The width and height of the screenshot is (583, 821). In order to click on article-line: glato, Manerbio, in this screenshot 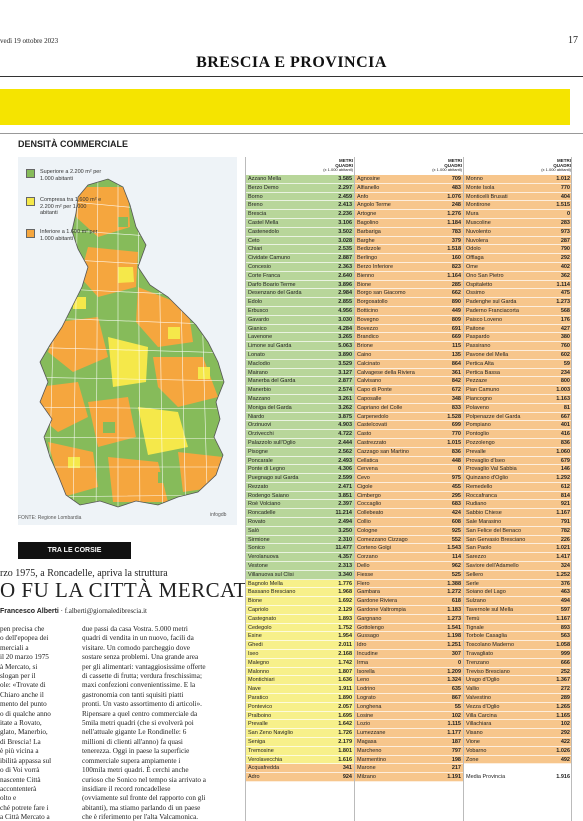, I will do `click(24, 732)`.